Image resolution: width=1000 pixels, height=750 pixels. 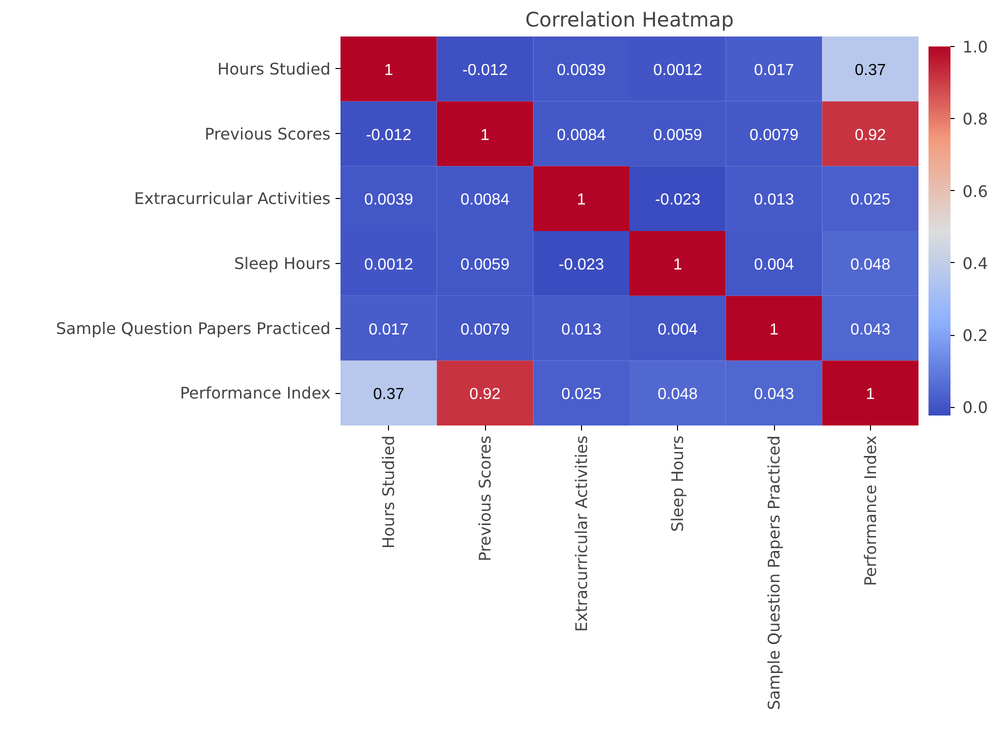 I want to click on x-tick-label: Extracurricular Activities, so click(x=581, y=533).